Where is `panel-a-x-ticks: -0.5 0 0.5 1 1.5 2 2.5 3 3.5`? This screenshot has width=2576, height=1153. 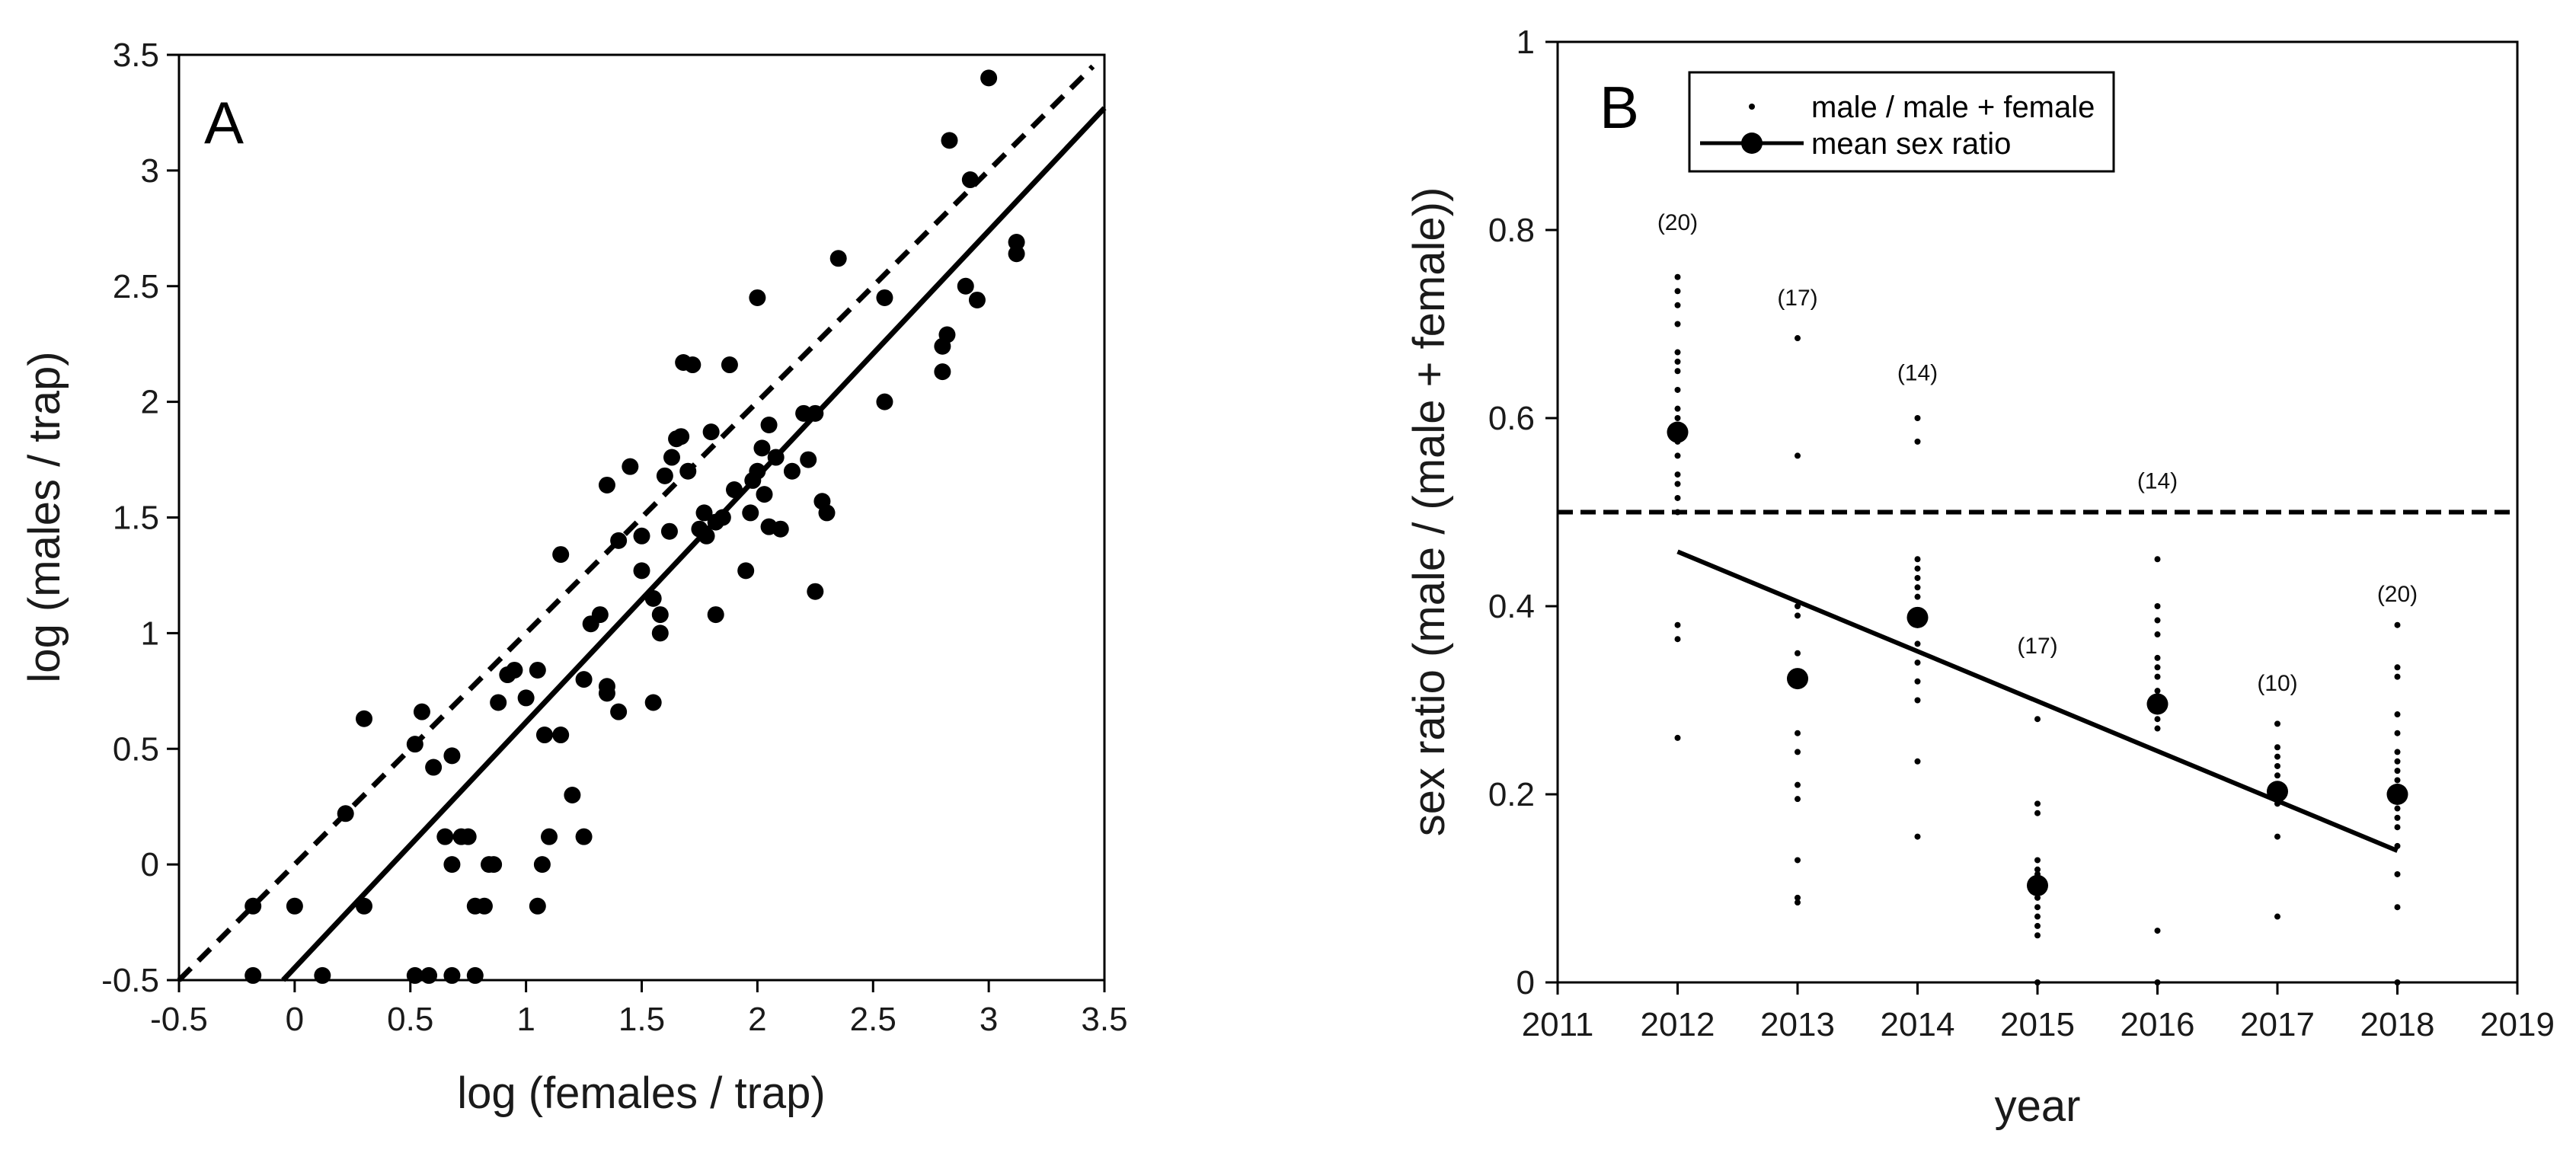
panel-a-x-ticks: -0.5 0 0.5 1 1.5 2 2.5 3 3.5 is located at coordinates (639, 1009).